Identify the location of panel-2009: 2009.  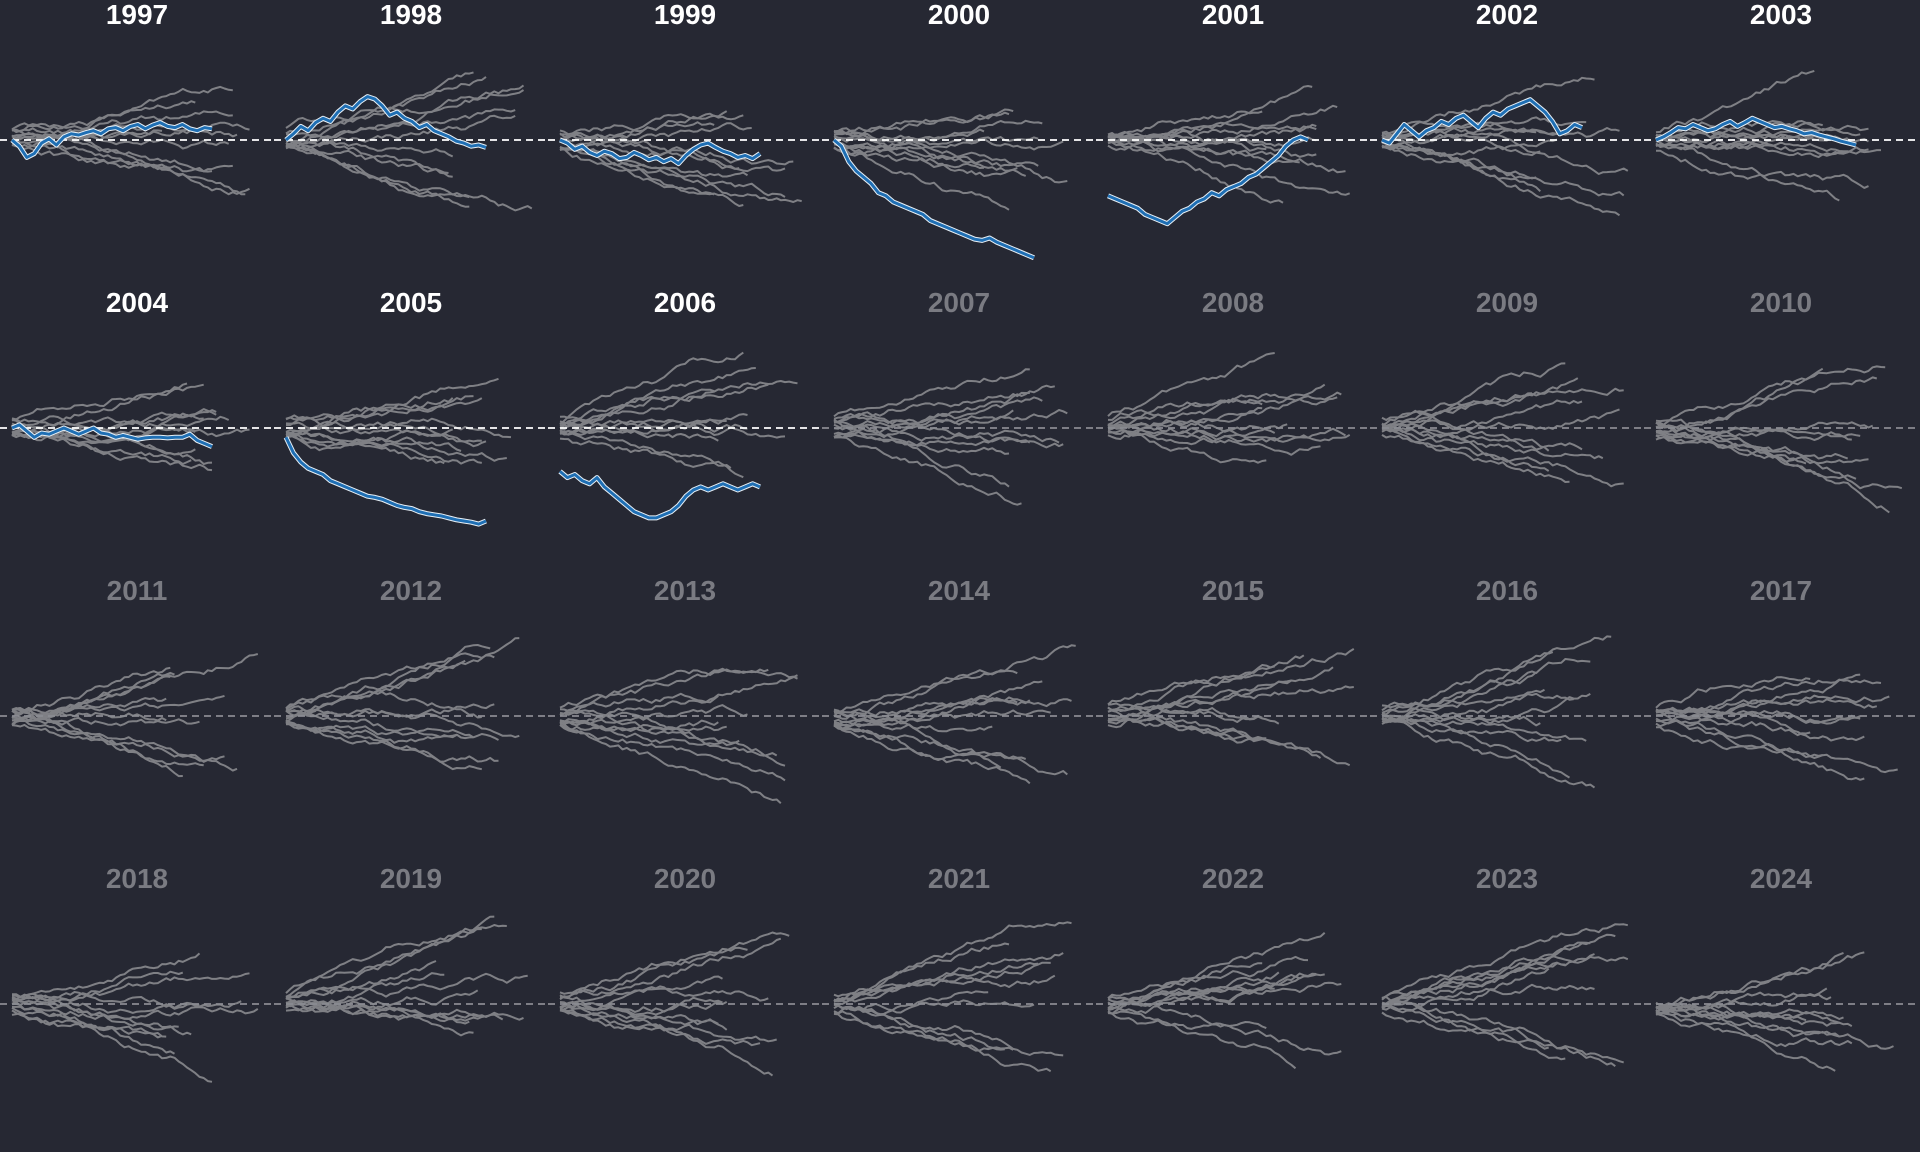
(1507, 387).